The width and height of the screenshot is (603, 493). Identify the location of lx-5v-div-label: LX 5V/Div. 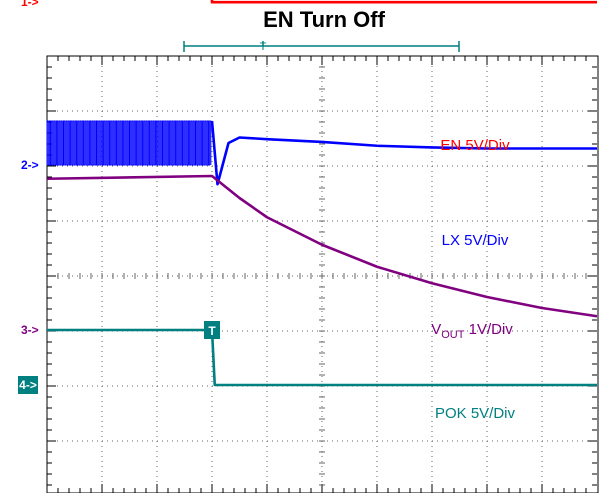
(475, 240).